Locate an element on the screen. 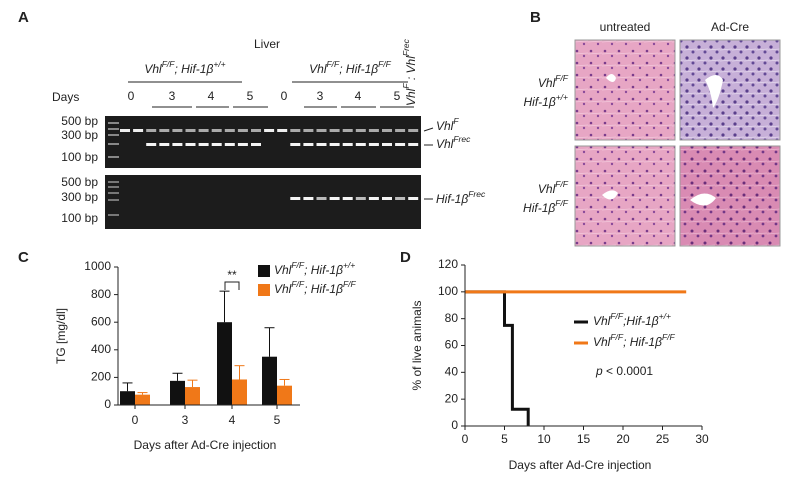  legend-label: VhlF/F;Hif-1β+/+ is located at coordinates (632, 319).